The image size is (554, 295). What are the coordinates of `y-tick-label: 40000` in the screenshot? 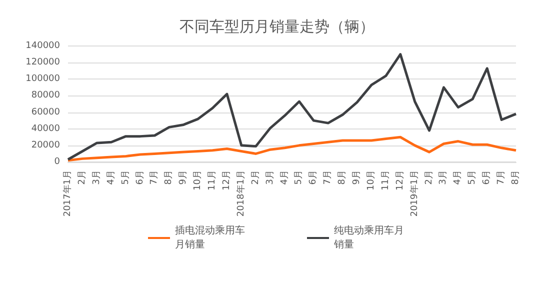 It's located at (45, 129).